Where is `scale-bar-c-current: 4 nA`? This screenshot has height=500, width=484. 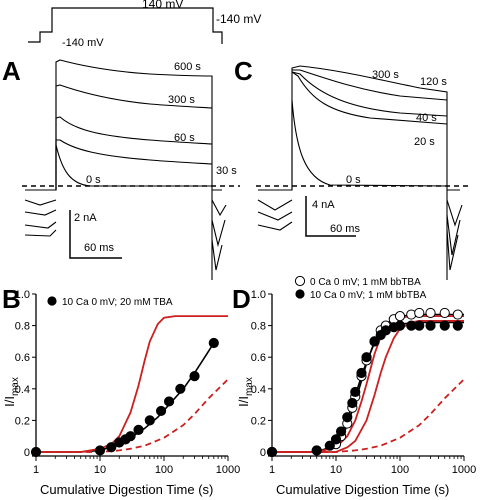
scale-bar-c-current: 4 nA is located at coordinates (323, 205).